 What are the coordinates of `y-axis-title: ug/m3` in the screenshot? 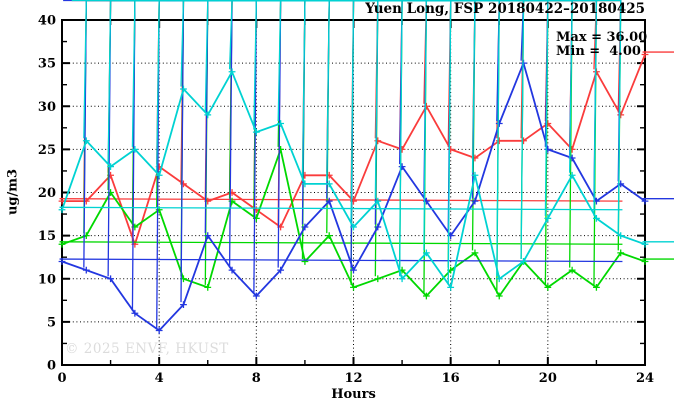 It's located at (13, 192).